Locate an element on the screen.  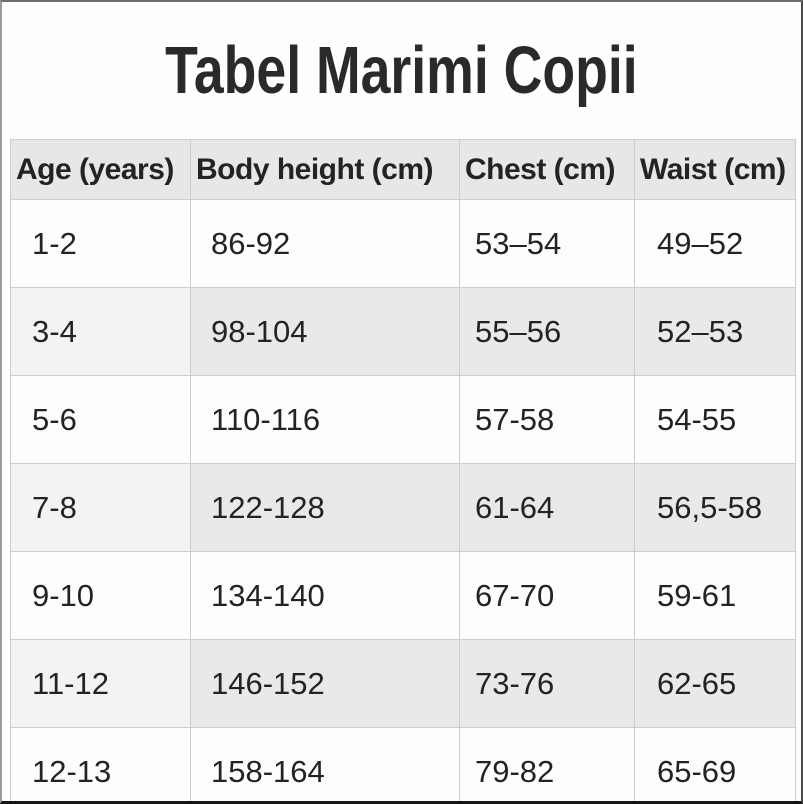
table-cell-chest: 73-76 is located at coordinates (547, 683).